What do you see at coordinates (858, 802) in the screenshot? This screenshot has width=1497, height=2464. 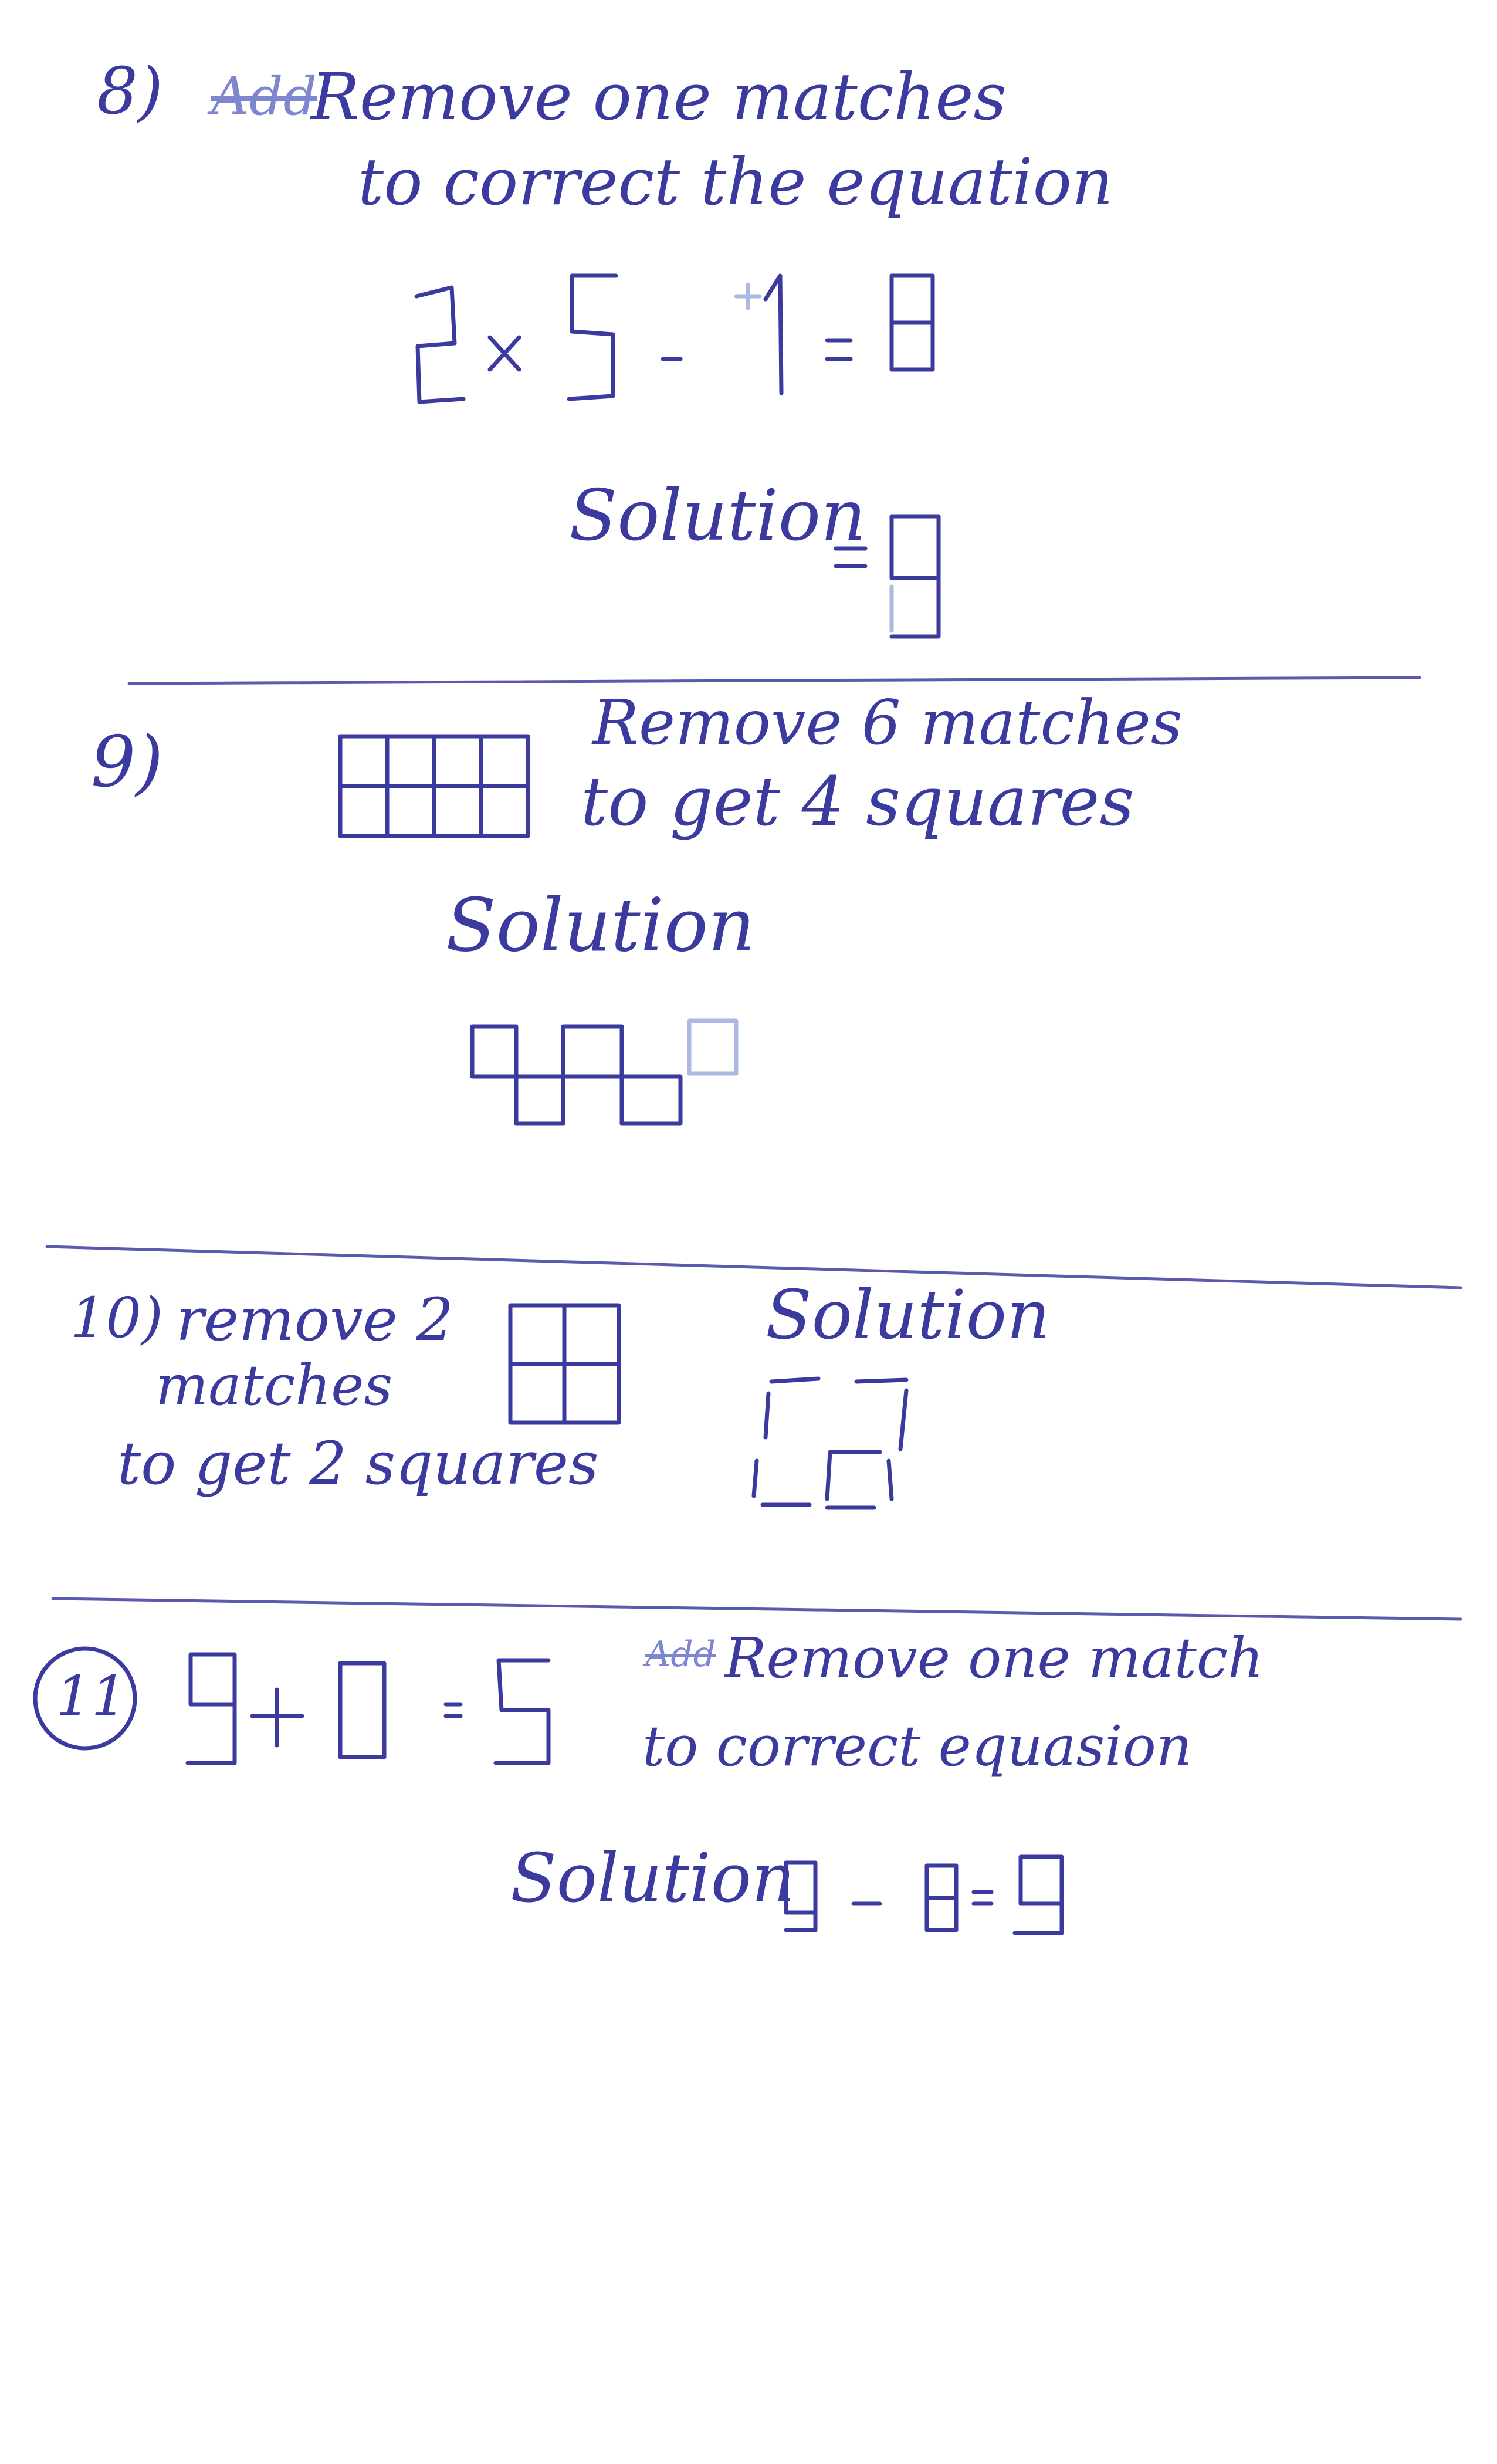 I see `problem-9-instruction-line2: to get 4 squares` at bounding box center [858, 802].